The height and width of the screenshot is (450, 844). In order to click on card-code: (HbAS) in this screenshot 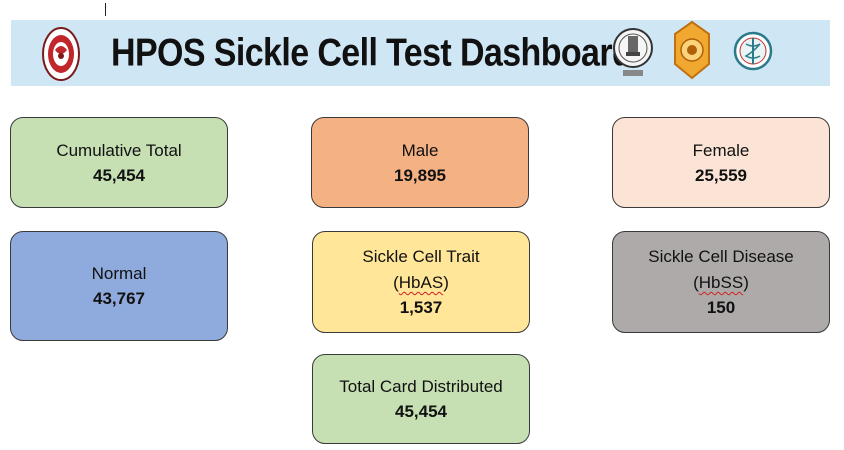, I will do `click(421, 283)`.